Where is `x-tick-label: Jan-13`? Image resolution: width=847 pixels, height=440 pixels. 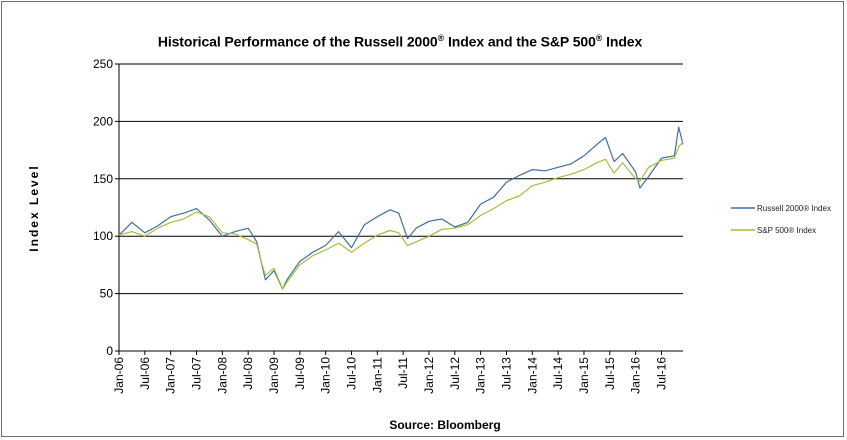
x-tick-label: Jan-13 is located at coordinates (481, 375).